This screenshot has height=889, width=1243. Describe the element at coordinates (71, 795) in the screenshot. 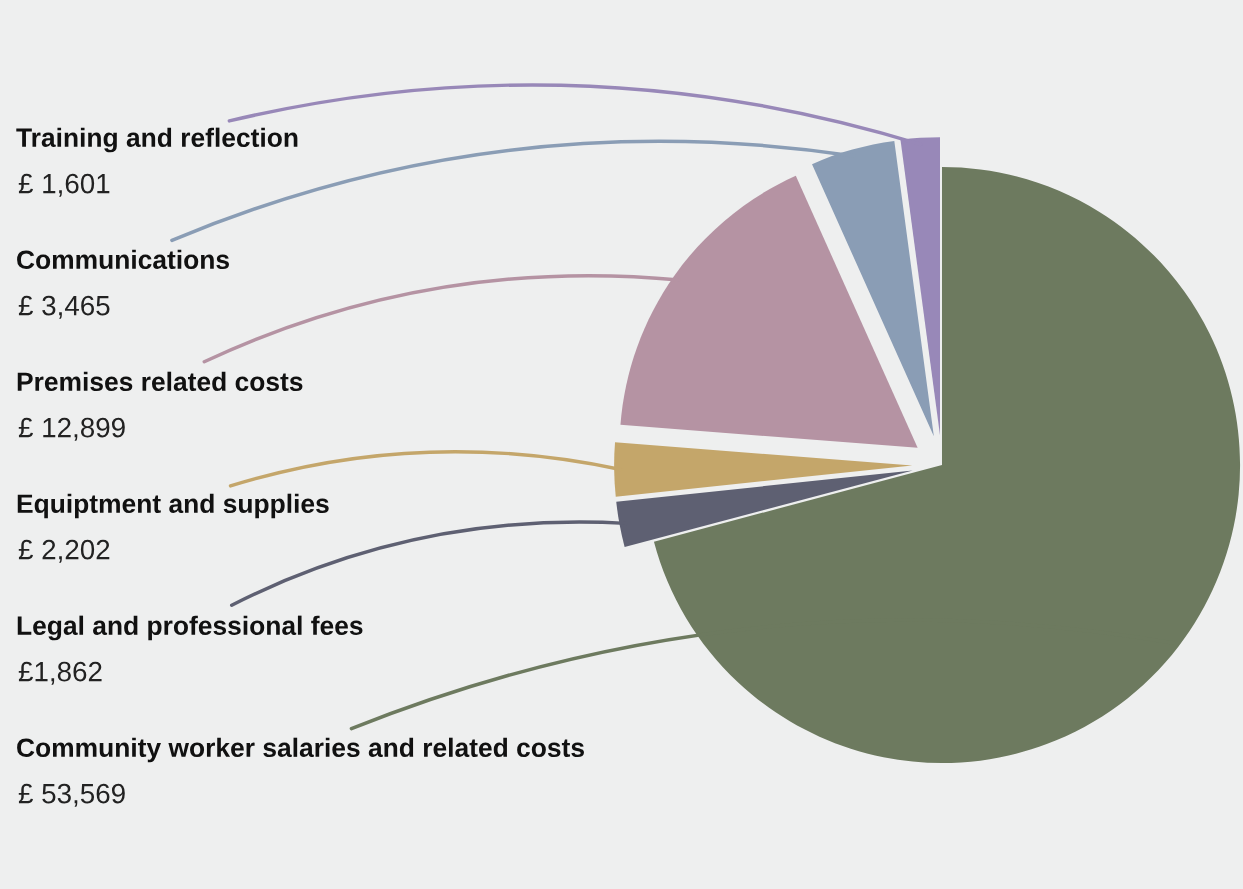

I see `data-label: £ 53,569` at that location.